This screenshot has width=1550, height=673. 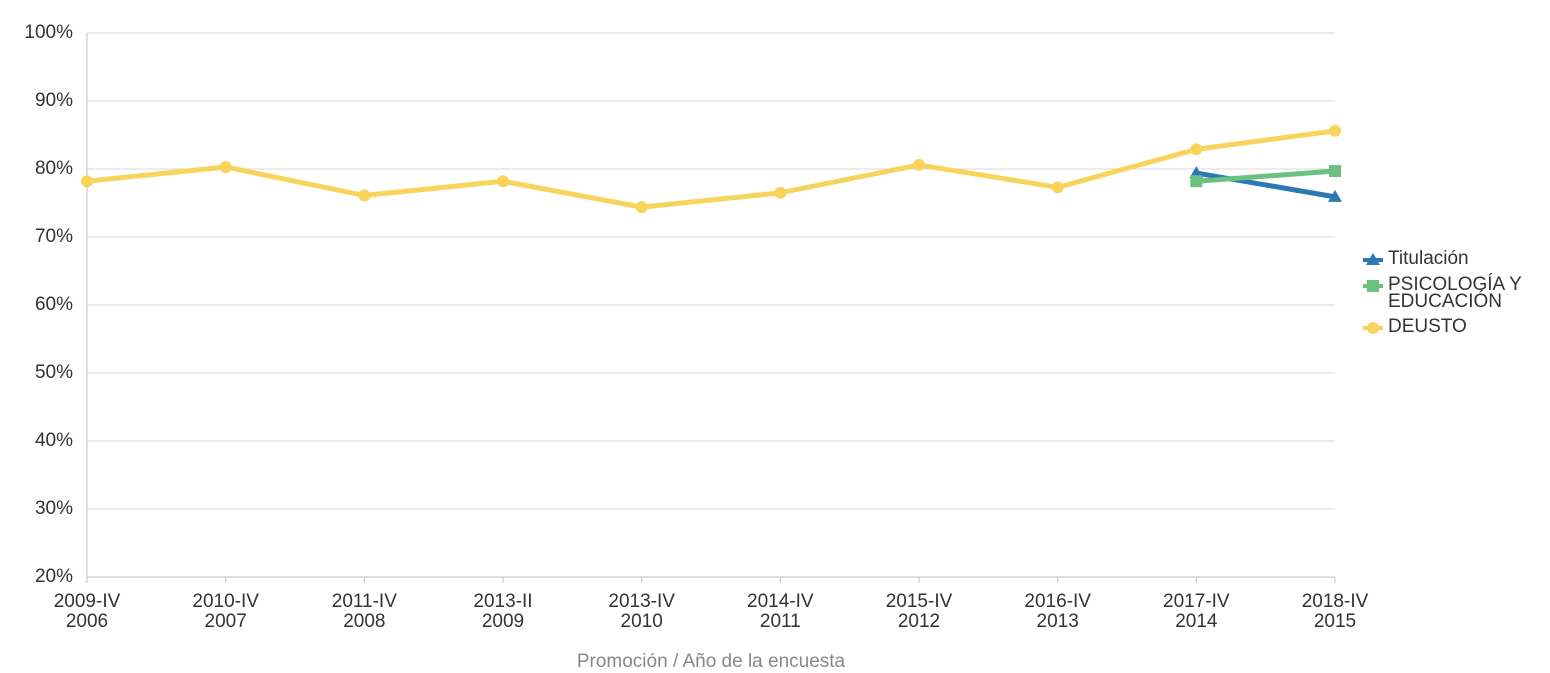 What do you see at coordinates (54, 304) in the screenshot?
I see `y-tick-label: 60%` at bounding box center [54, 304].